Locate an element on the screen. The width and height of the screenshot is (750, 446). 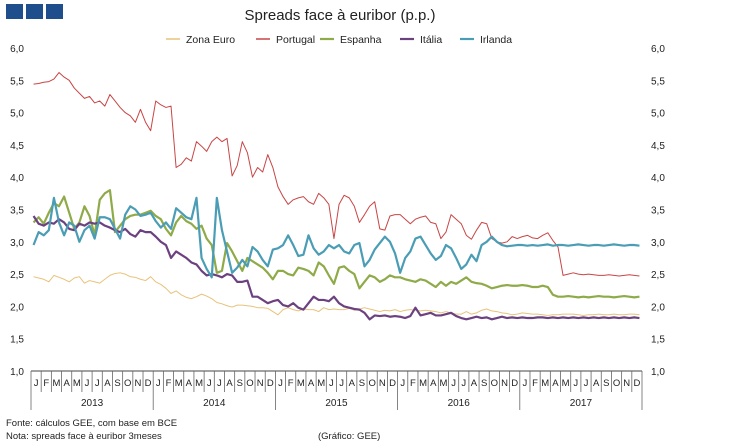
y-tick-label-left: 4,0 is located at coordinates (17, 178).